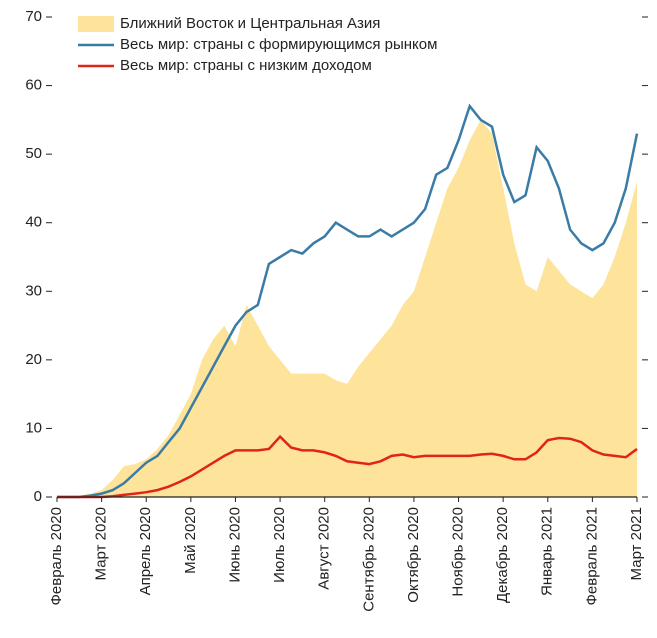 The image size is (657, 638). Describe the element at coordinates (278, 44) in the screenshot. I see `legend-label: Весь мир: страны с формирующимся рынком` at that location.